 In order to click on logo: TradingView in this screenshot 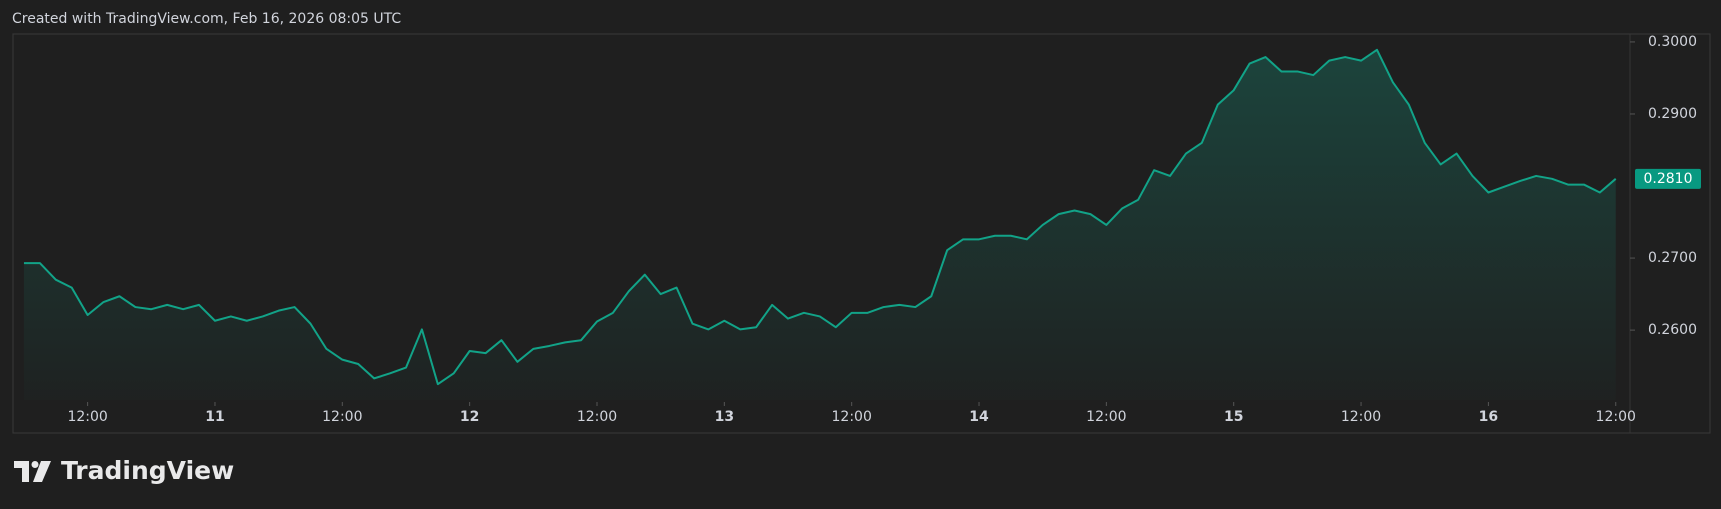, I will do `click(124, 470)`.